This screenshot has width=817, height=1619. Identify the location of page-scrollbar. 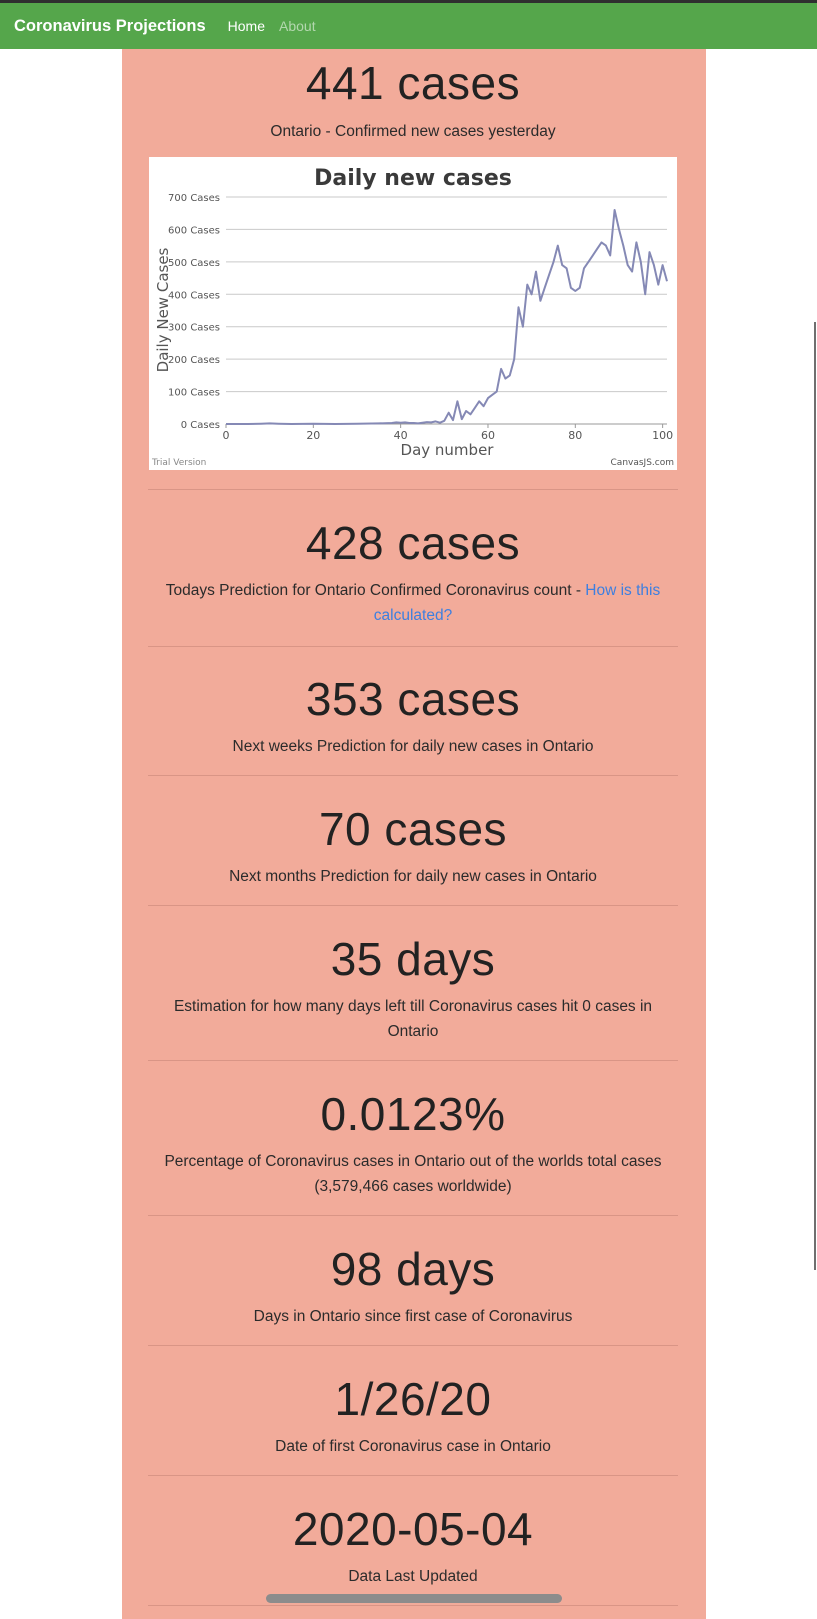
(815, 796).